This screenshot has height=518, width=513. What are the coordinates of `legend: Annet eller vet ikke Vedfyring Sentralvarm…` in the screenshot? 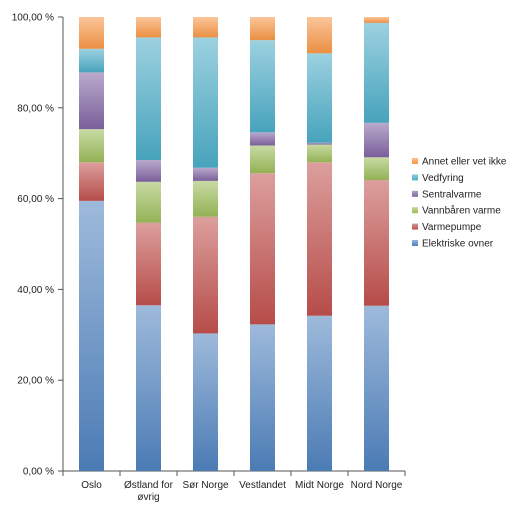 It's located at (459, 203).